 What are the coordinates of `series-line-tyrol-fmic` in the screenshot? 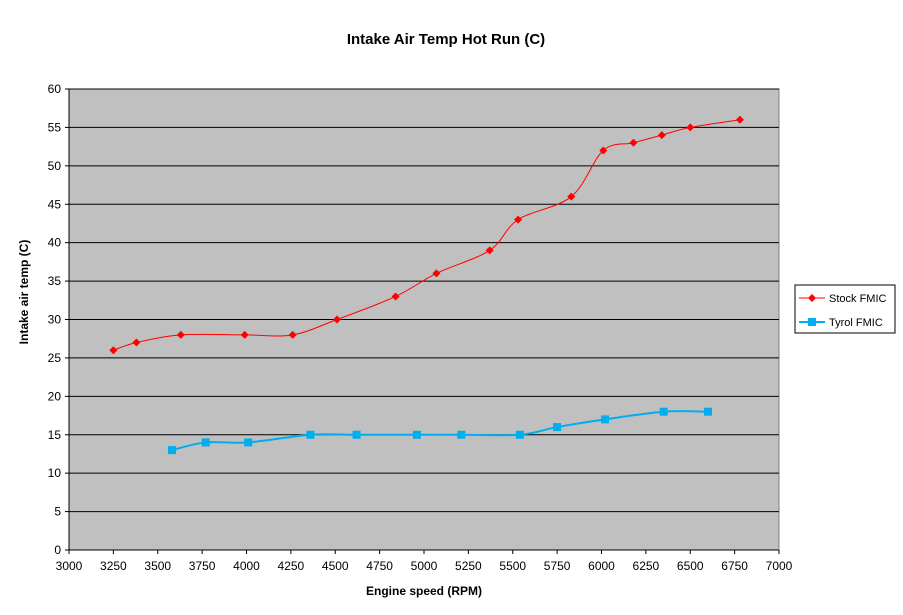 It's located at (440, 431).